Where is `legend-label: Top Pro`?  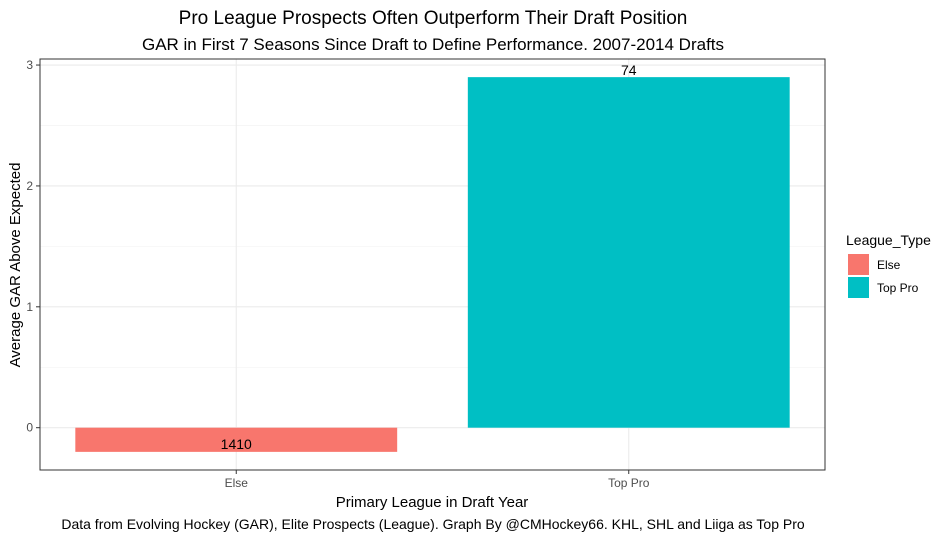 legend-label: Top Pro is located at coordinates (898, 288).